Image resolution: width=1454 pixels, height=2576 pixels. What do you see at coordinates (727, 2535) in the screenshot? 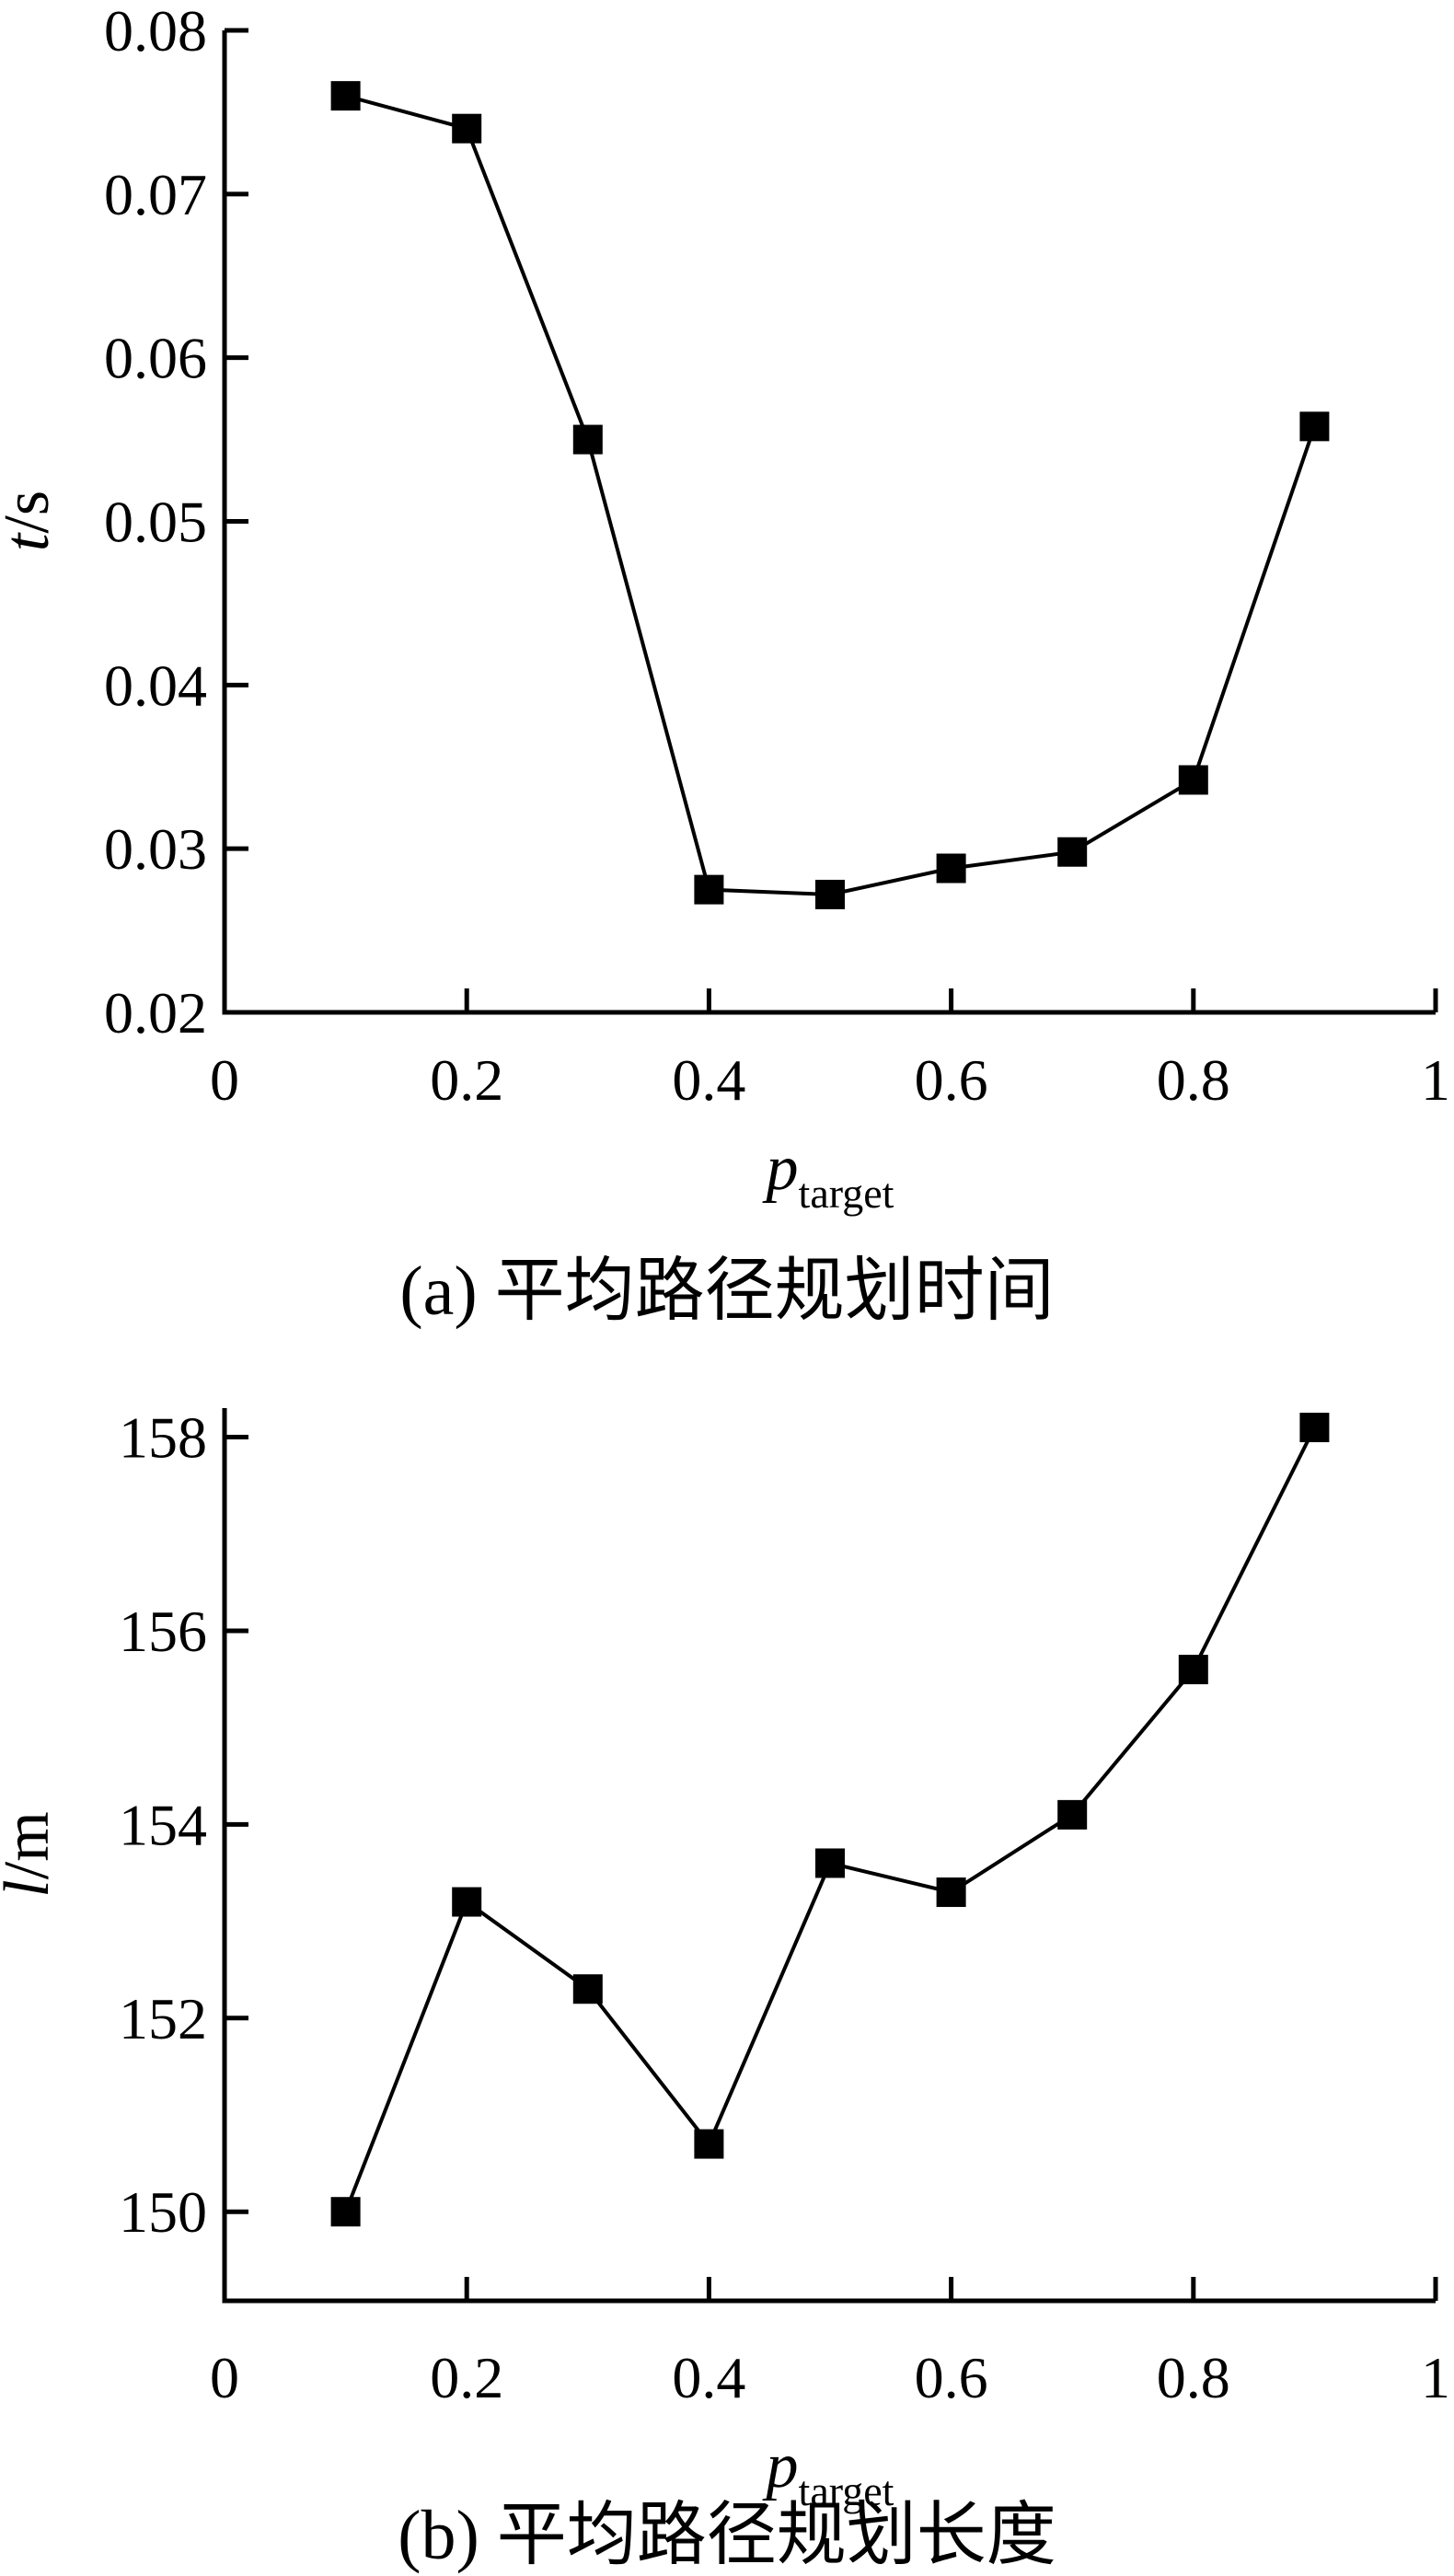
I see `chart-b-caption: (b) 平均路径规划长度` at bounding box center [727, 2535].